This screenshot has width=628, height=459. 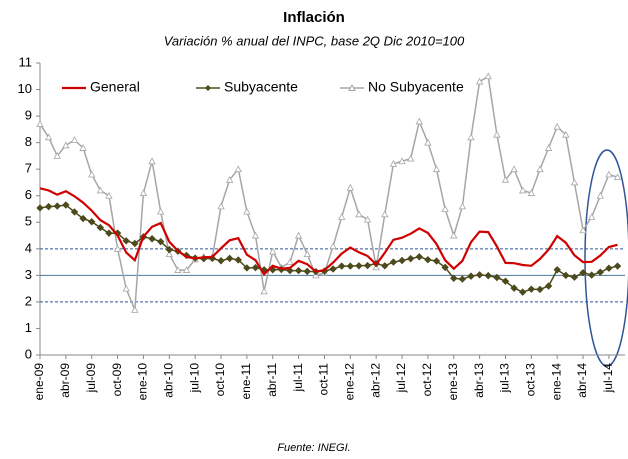 I want to click on x-tick-label: jul-13, so click(x=505, y=378).